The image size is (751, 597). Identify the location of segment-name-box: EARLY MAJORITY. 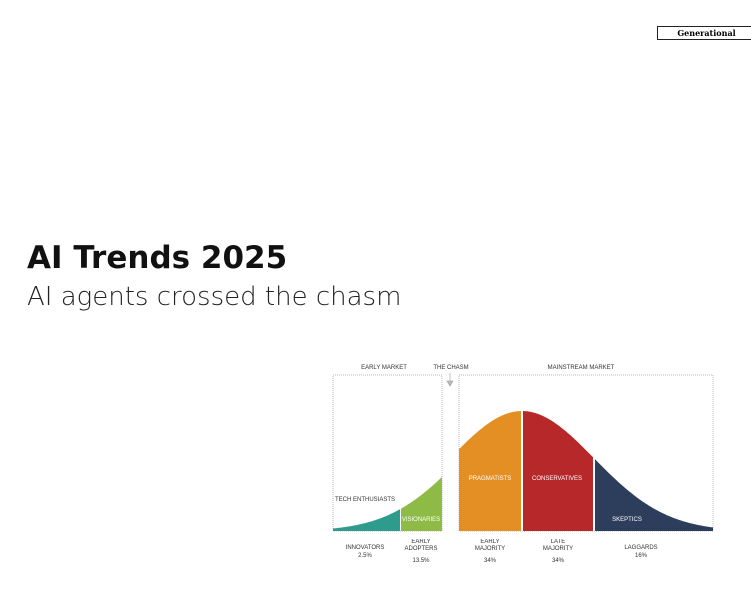
(490, 545).